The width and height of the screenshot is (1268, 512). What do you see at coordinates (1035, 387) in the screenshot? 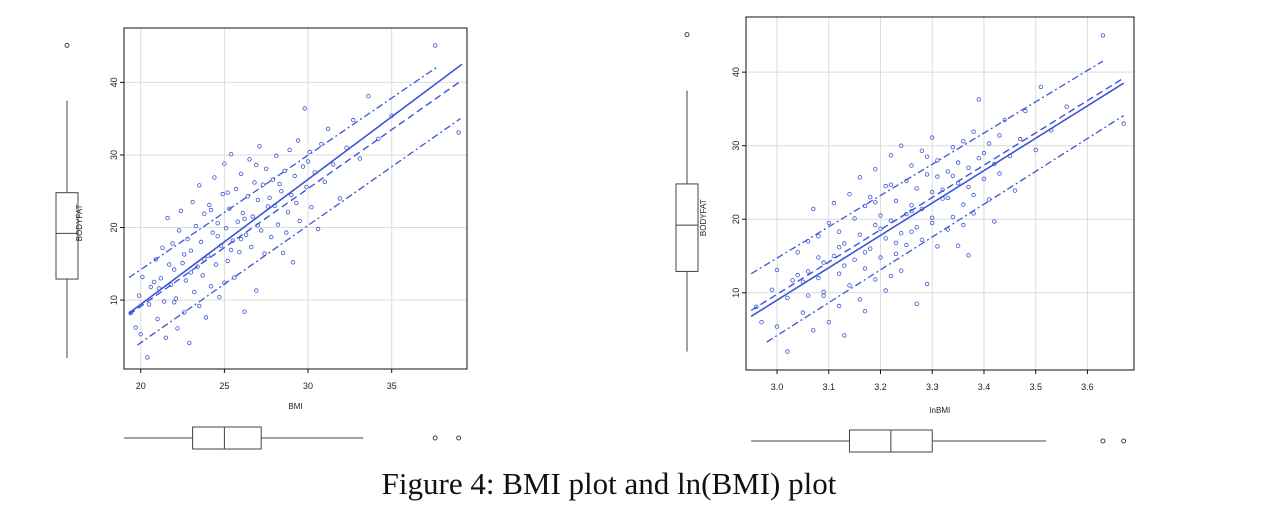
I see `x-tick-label: 3.5` at bounding box center [1035, 387].